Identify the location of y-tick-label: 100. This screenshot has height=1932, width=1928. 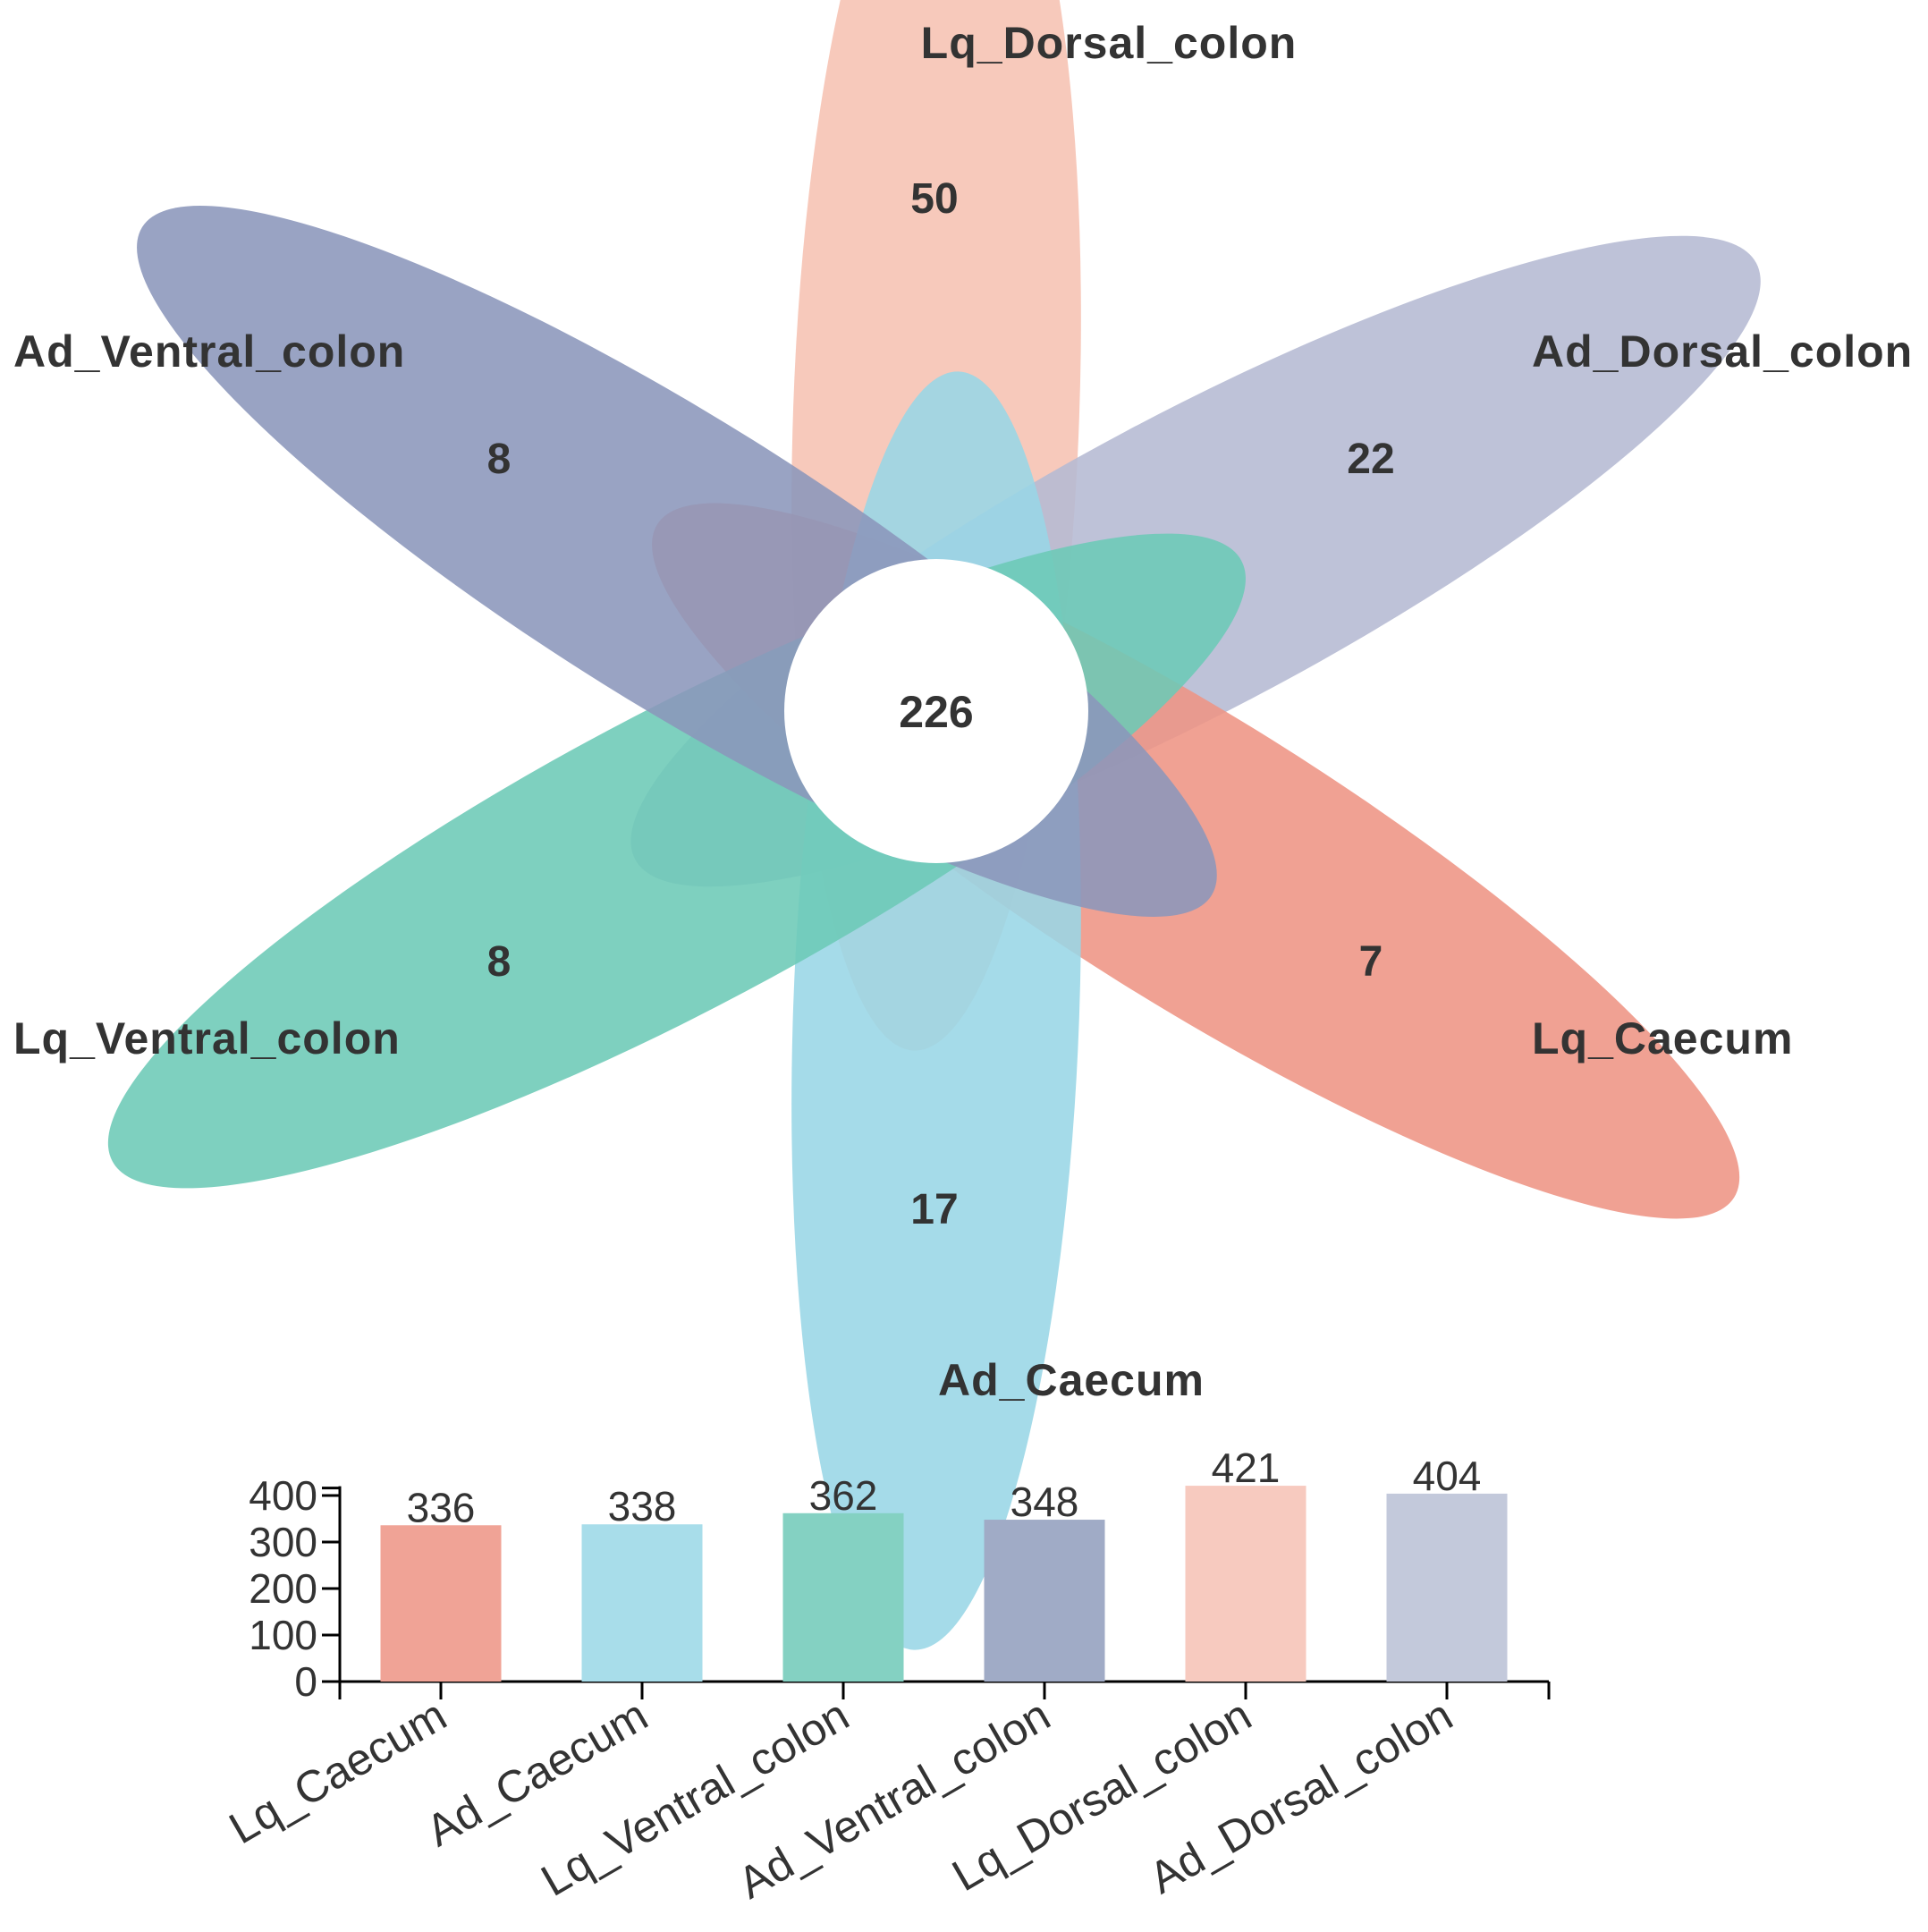
(283, 1635).